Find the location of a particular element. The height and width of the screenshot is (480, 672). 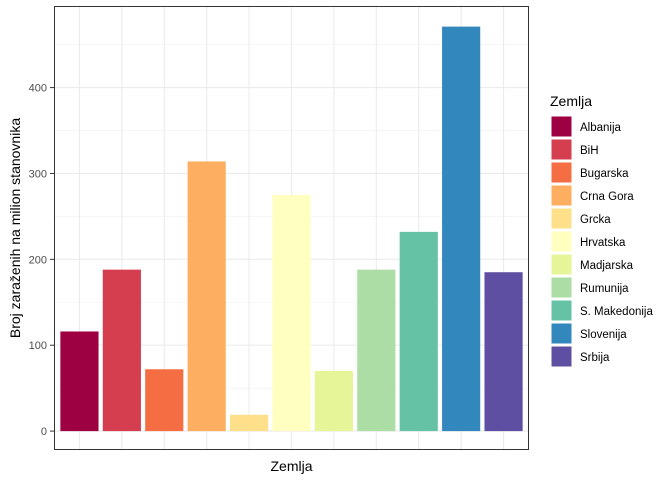

legend-item-label: Rumunija is located at coordinates (604, 289).